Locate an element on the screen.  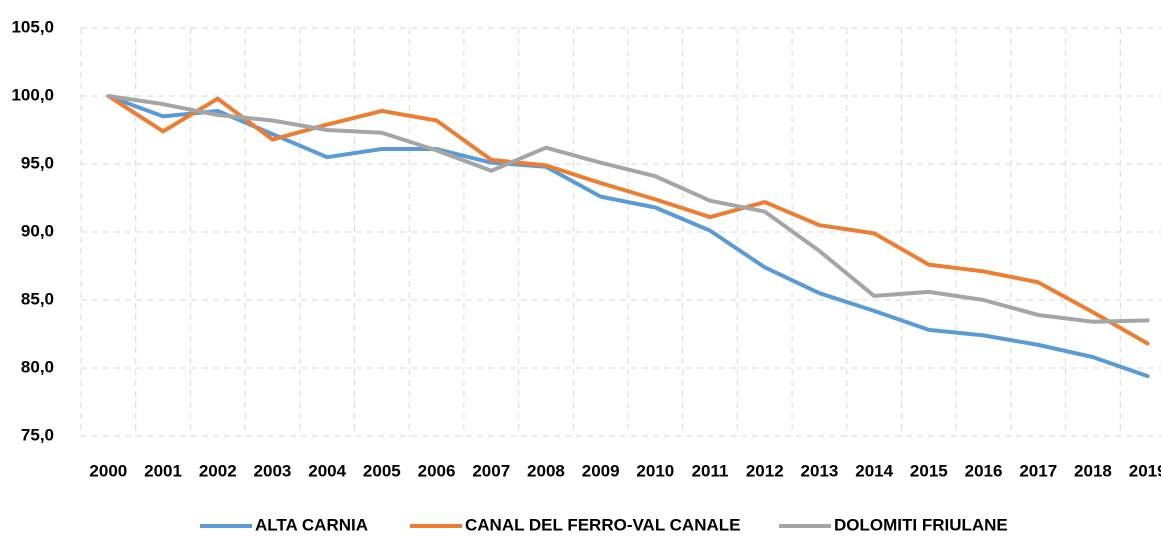
x-tick-label: 2007 is located at coordinates (491, 470).